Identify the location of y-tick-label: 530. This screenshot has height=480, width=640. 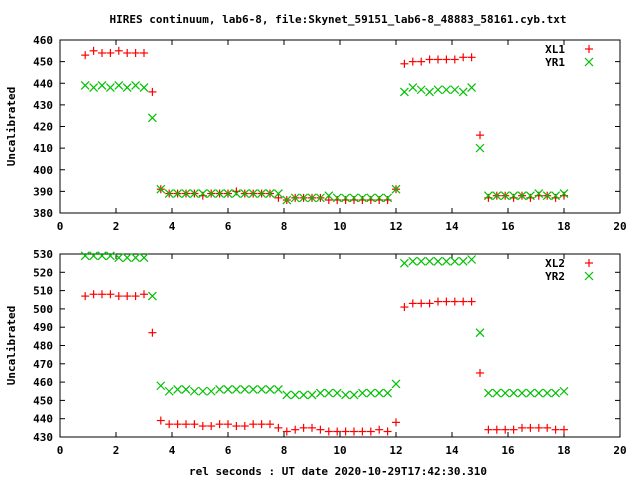
(43, 254).